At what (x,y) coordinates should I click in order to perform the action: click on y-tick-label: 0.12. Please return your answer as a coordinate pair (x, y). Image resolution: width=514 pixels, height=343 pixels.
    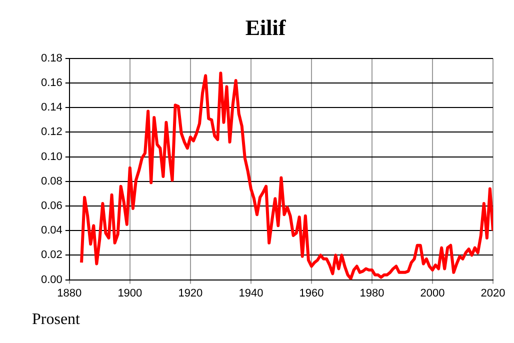
    Looking at the image, I should click on (51, 132).